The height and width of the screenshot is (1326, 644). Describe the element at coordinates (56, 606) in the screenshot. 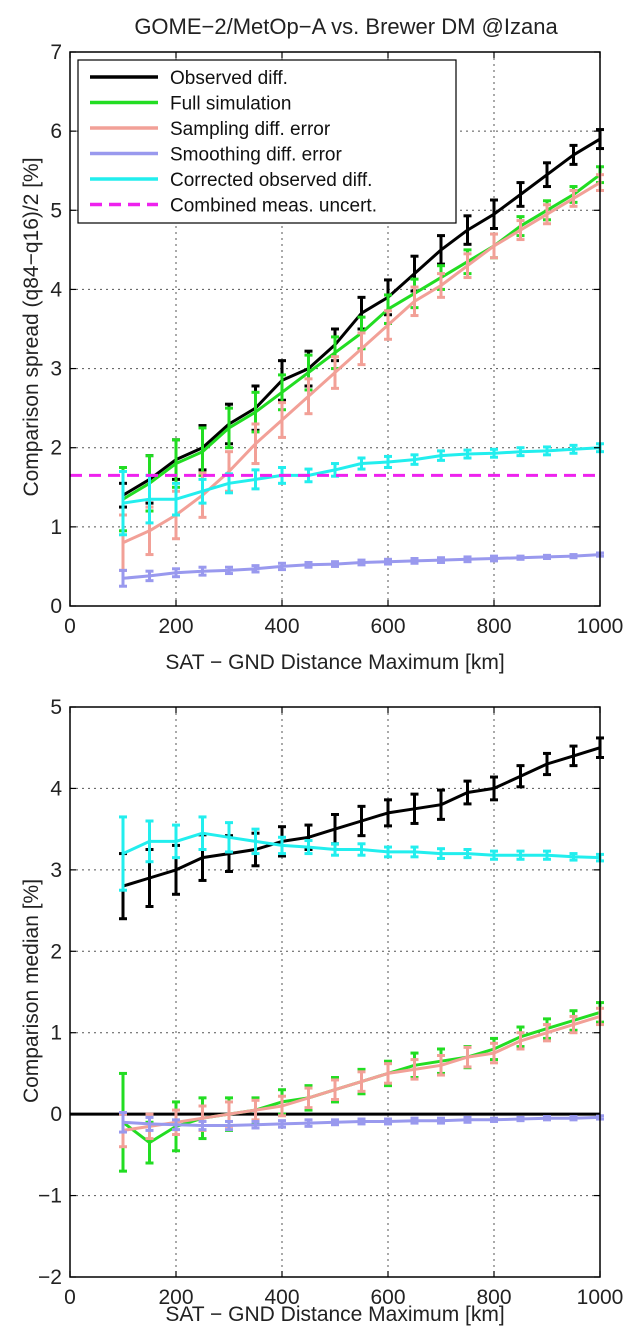

I see `spread-chart-ytick-label: 0` at that location.